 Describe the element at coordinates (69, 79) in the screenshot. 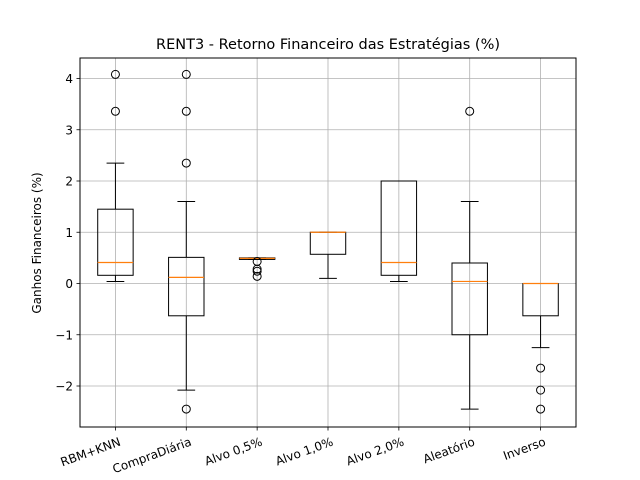

I see `y-tick-label: 4` at that location.